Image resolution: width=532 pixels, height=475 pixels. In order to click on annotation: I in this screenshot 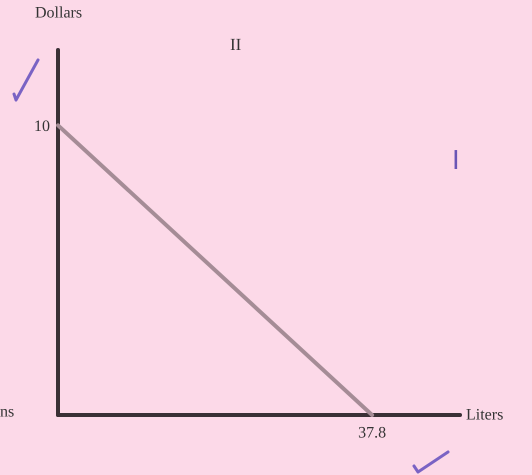, I will do `click(456, 161)`.